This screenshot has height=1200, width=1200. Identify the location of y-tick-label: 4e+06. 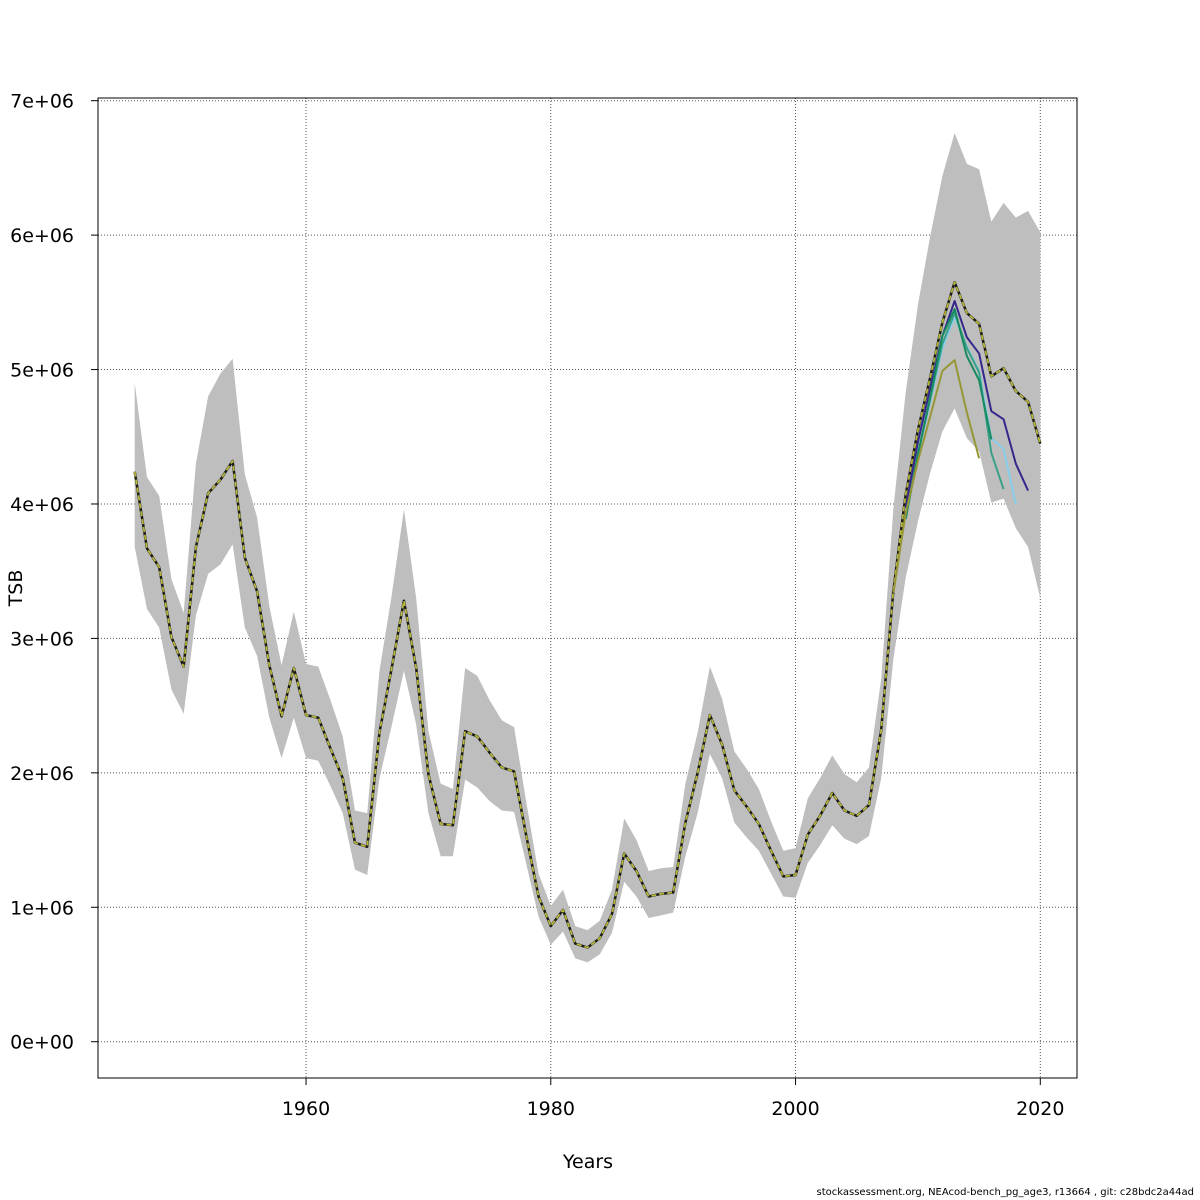
(42, 505).